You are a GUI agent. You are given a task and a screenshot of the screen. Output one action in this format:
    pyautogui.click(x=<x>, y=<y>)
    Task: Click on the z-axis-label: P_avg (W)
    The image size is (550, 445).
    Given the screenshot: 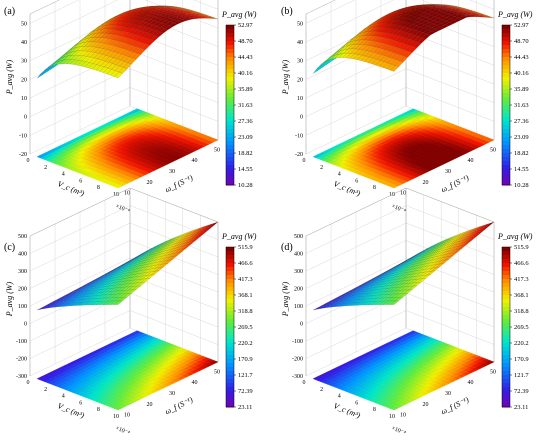 What is the action you would take?
    pyautogui.click(x=285, y=77)
    